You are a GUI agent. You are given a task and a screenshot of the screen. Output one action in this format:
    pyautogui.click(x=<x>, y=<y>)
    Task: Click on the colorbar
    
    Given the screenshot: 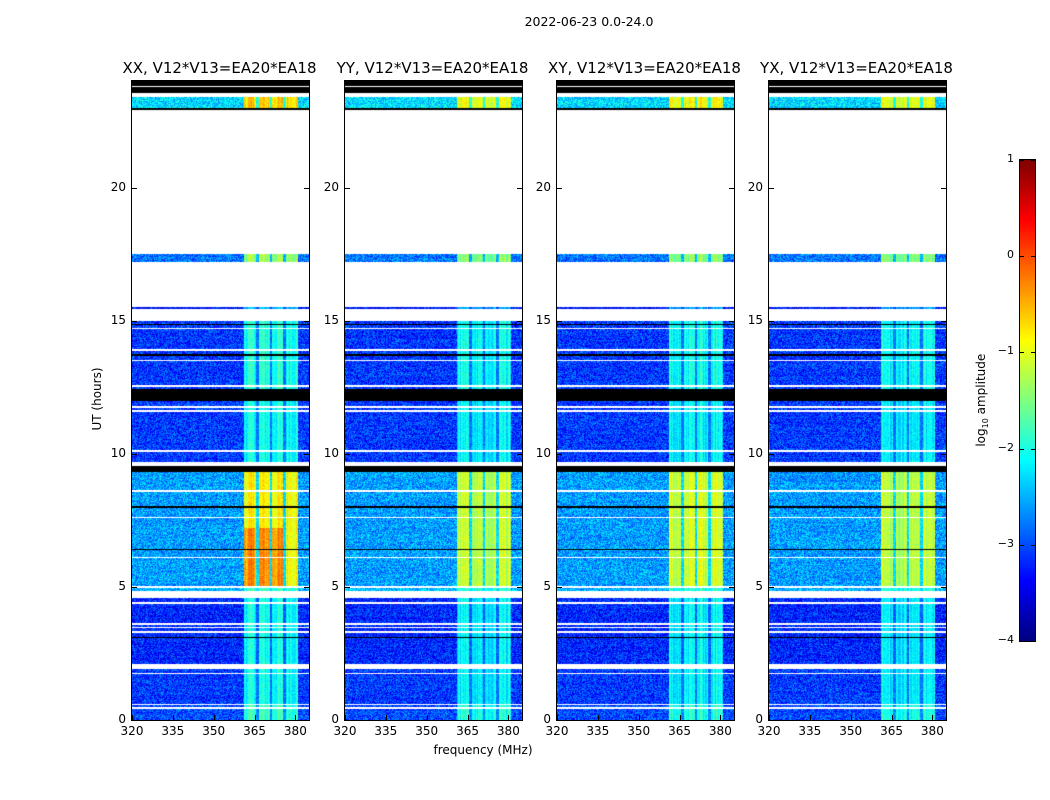 What is the action you would take?
    pyautogui.click(x=1027, y=400)
    